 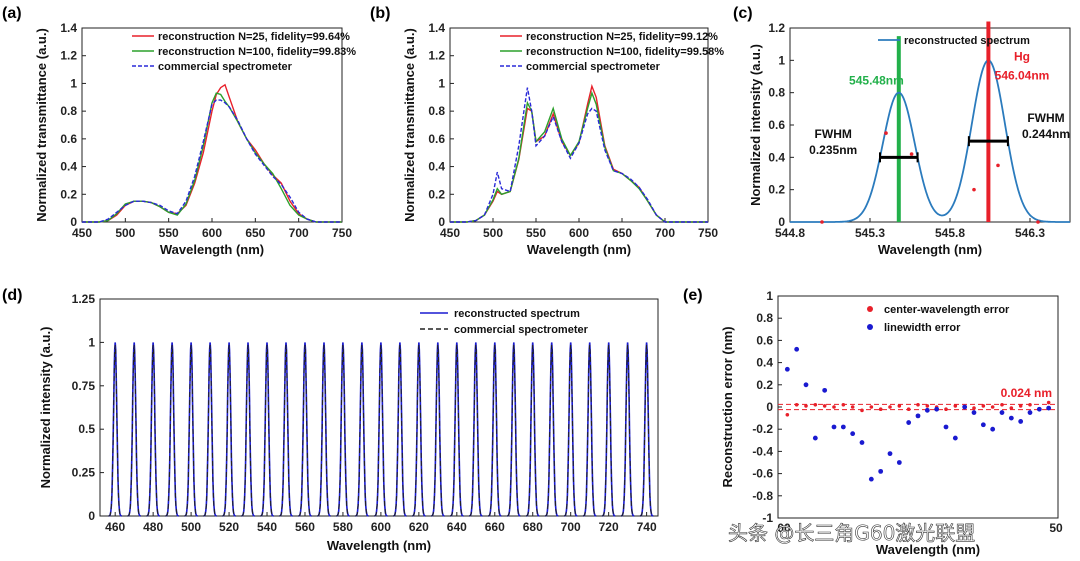 I want to click on chart-c-legend-label: reconstructed spectrum, so click(x=967, y=41).